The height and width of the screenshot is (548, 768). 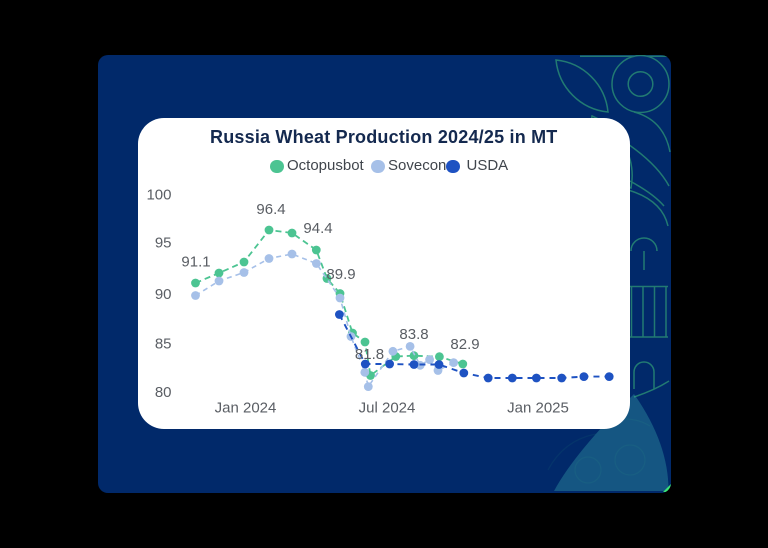 I want to click on svg-text: 95, so click(x=163, y=243).